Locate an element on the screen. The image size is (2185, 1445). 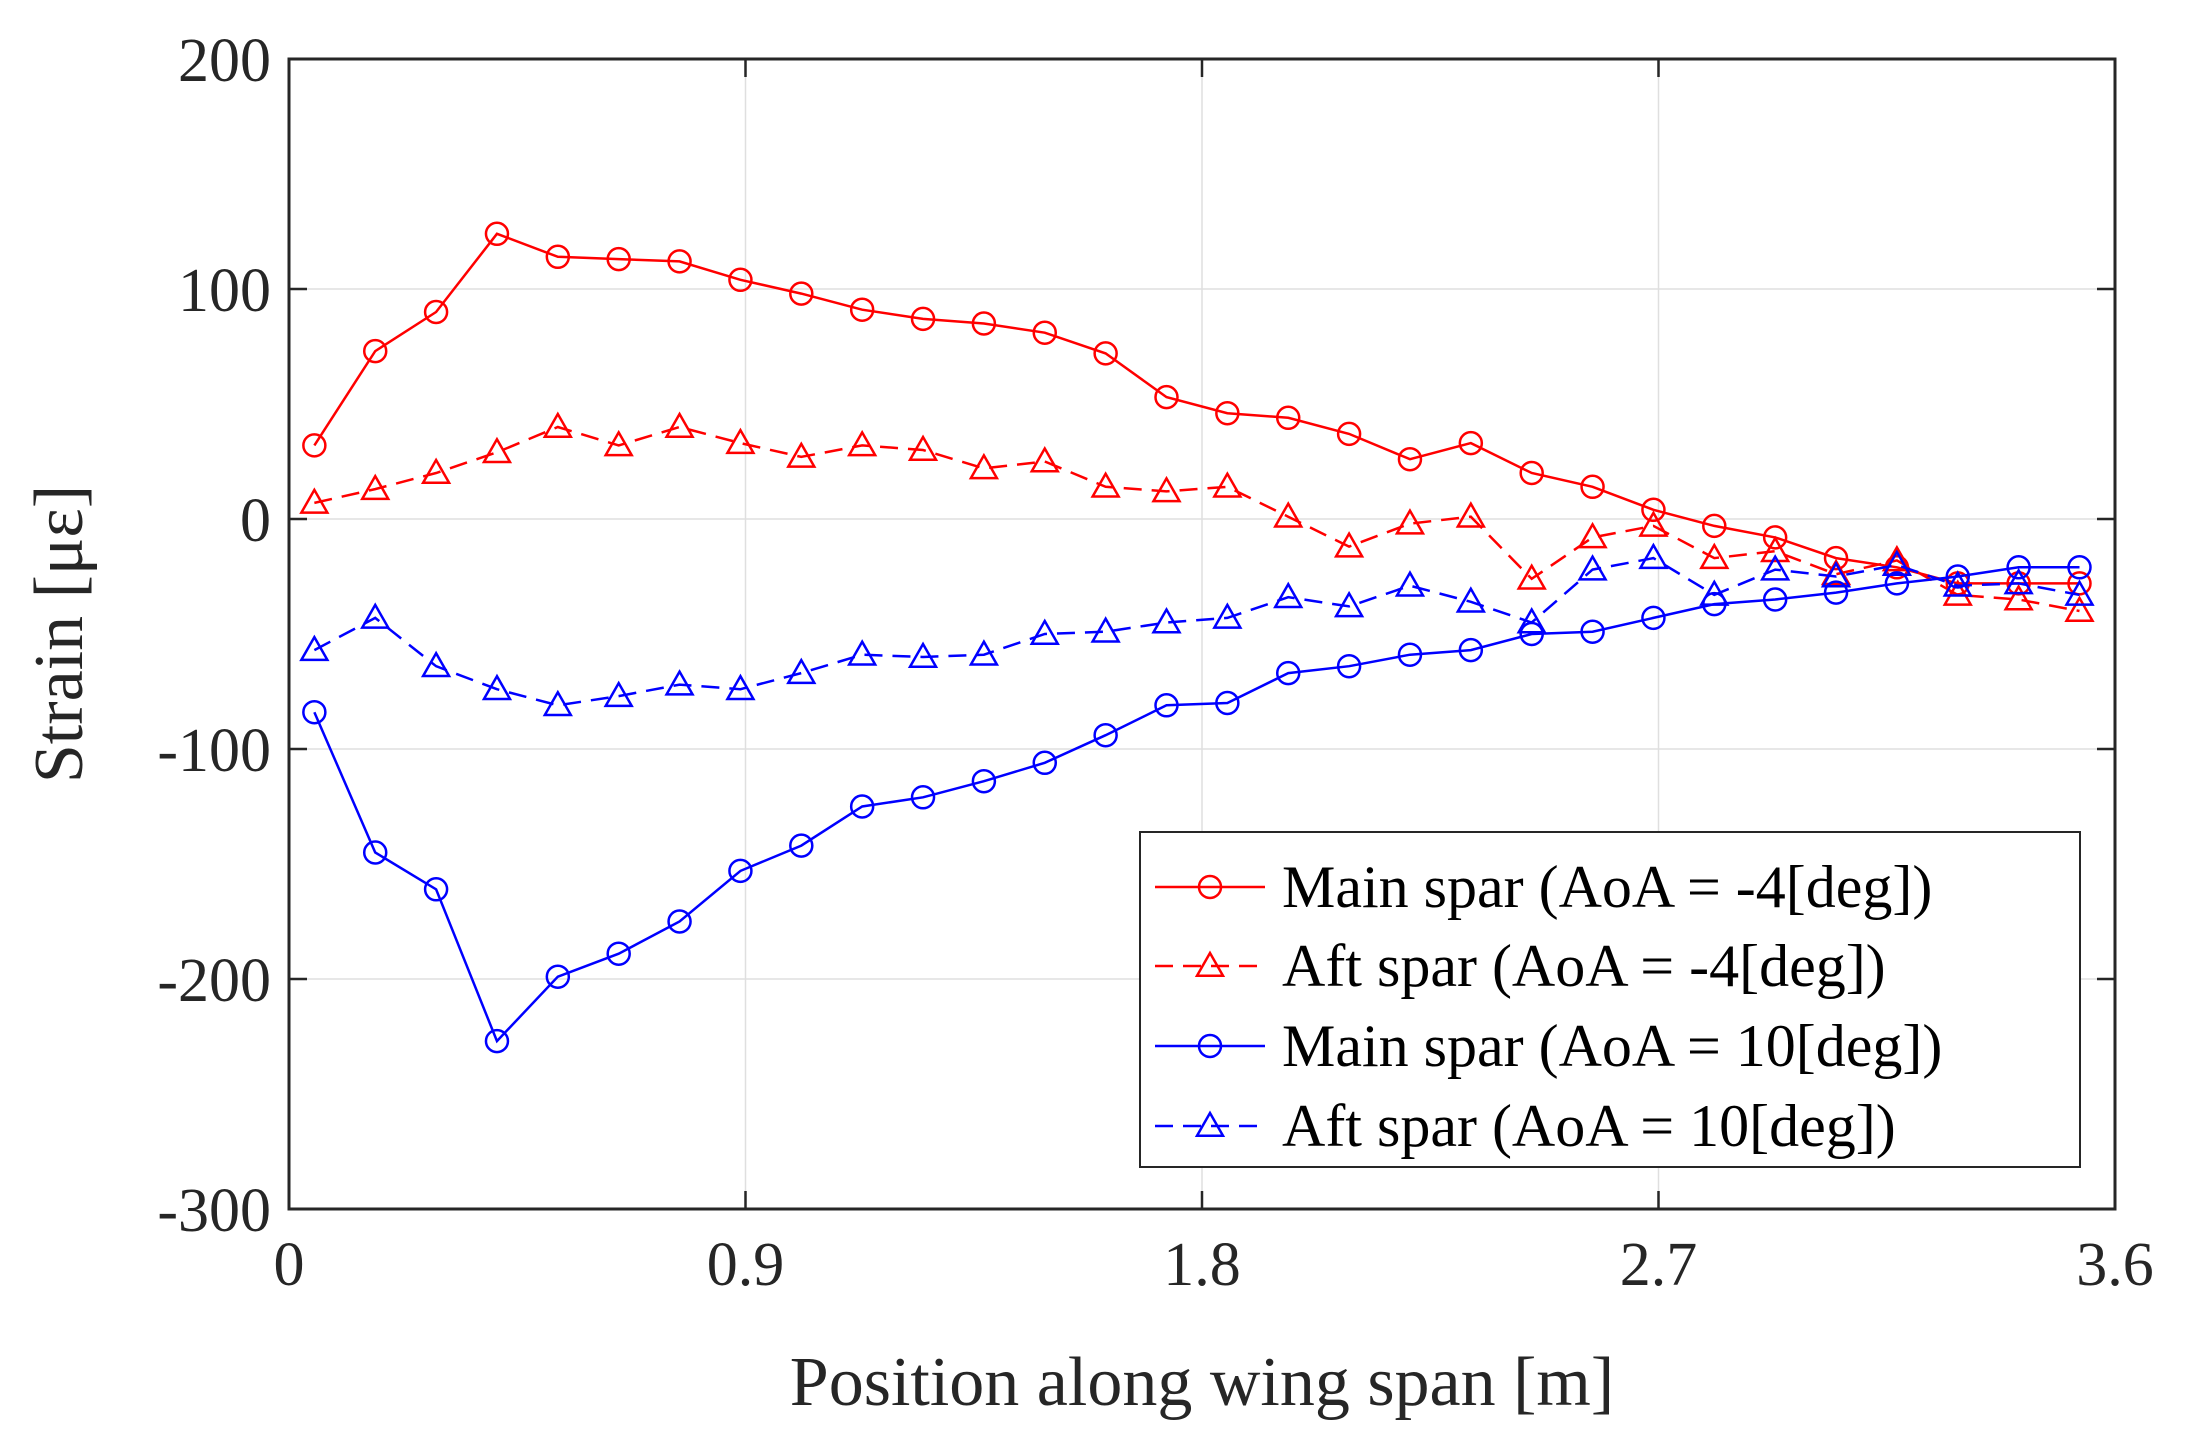
x-axis-label: Position along wing span [m] is located at coordinates (1202, 1382).